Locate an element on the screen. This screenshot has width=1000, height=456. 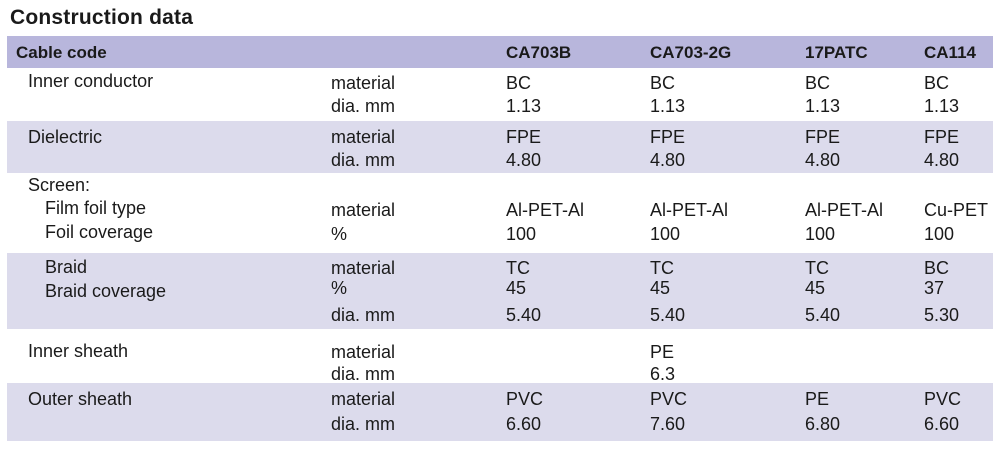
row-label-dielectric: Dielectric is located at coordinates (65, 137).